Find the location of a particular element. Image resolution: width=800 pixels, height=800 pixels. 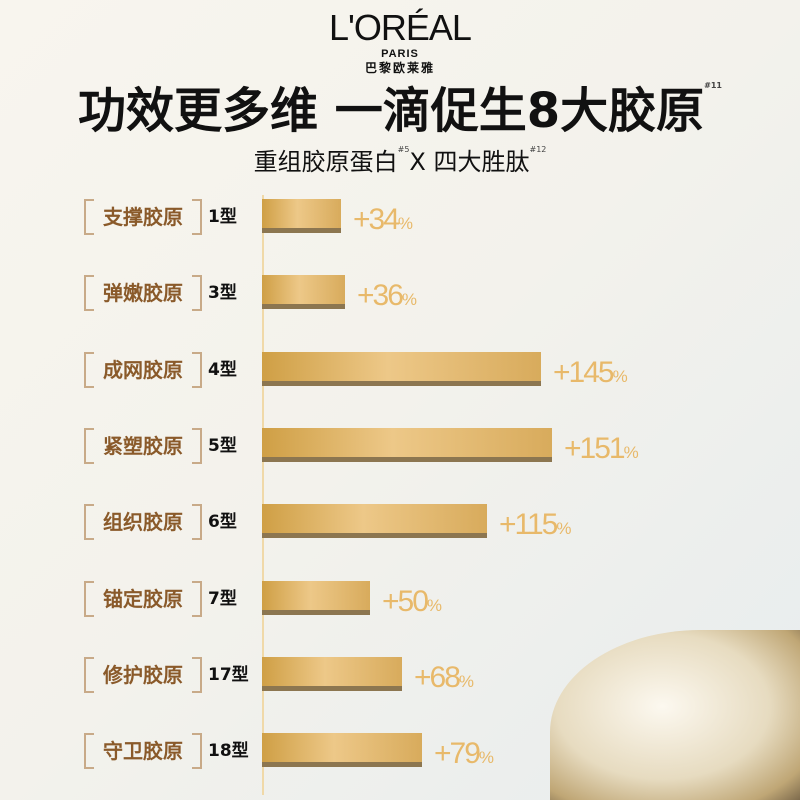

logo-cn: 巴黎欧莱雅 is located at coordinates (399, 68).